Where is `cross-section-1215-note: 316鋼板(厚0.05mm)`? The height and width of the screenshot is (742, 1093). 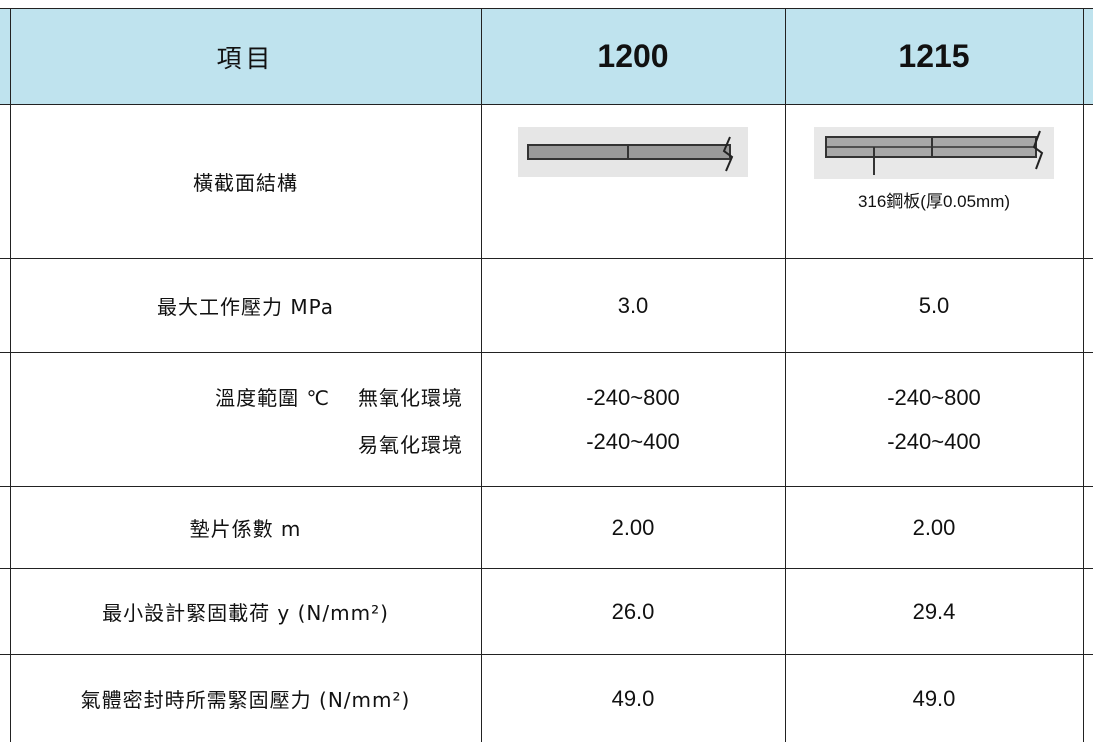 cross-section-1215-note: 316鋼板(厚0.05mm) is located at coordinates (934, 201).